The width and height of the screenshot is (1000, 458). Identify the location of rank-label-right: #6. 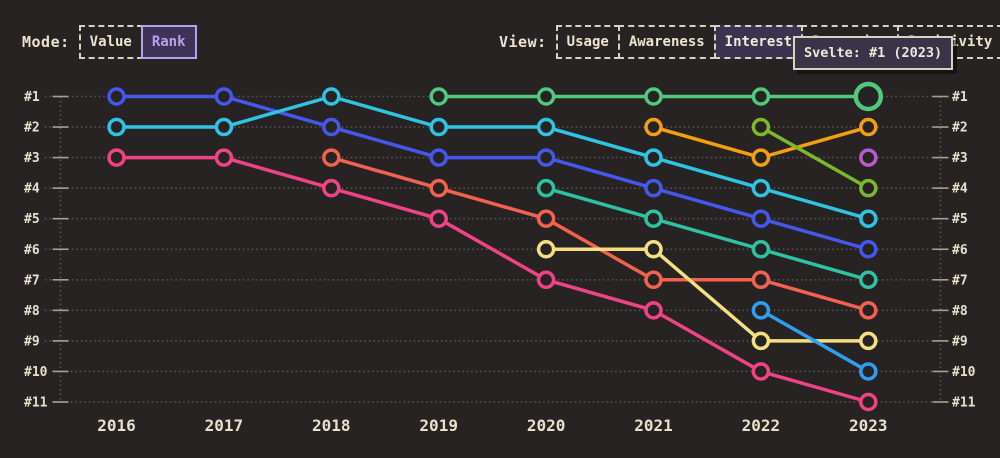
(960, 250).